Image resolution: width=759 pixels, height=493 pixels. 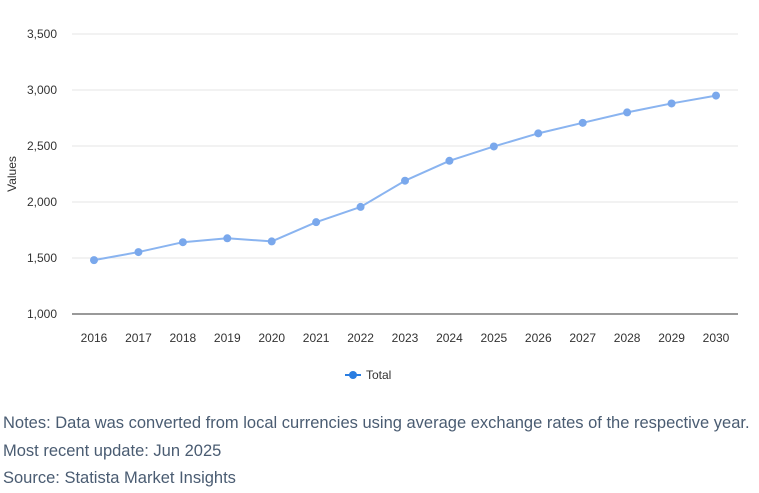 What do you see at coordinates (671, 338) in the screenshot?
I see `x-tick-label: 2029` at bounding box center [671, 338].